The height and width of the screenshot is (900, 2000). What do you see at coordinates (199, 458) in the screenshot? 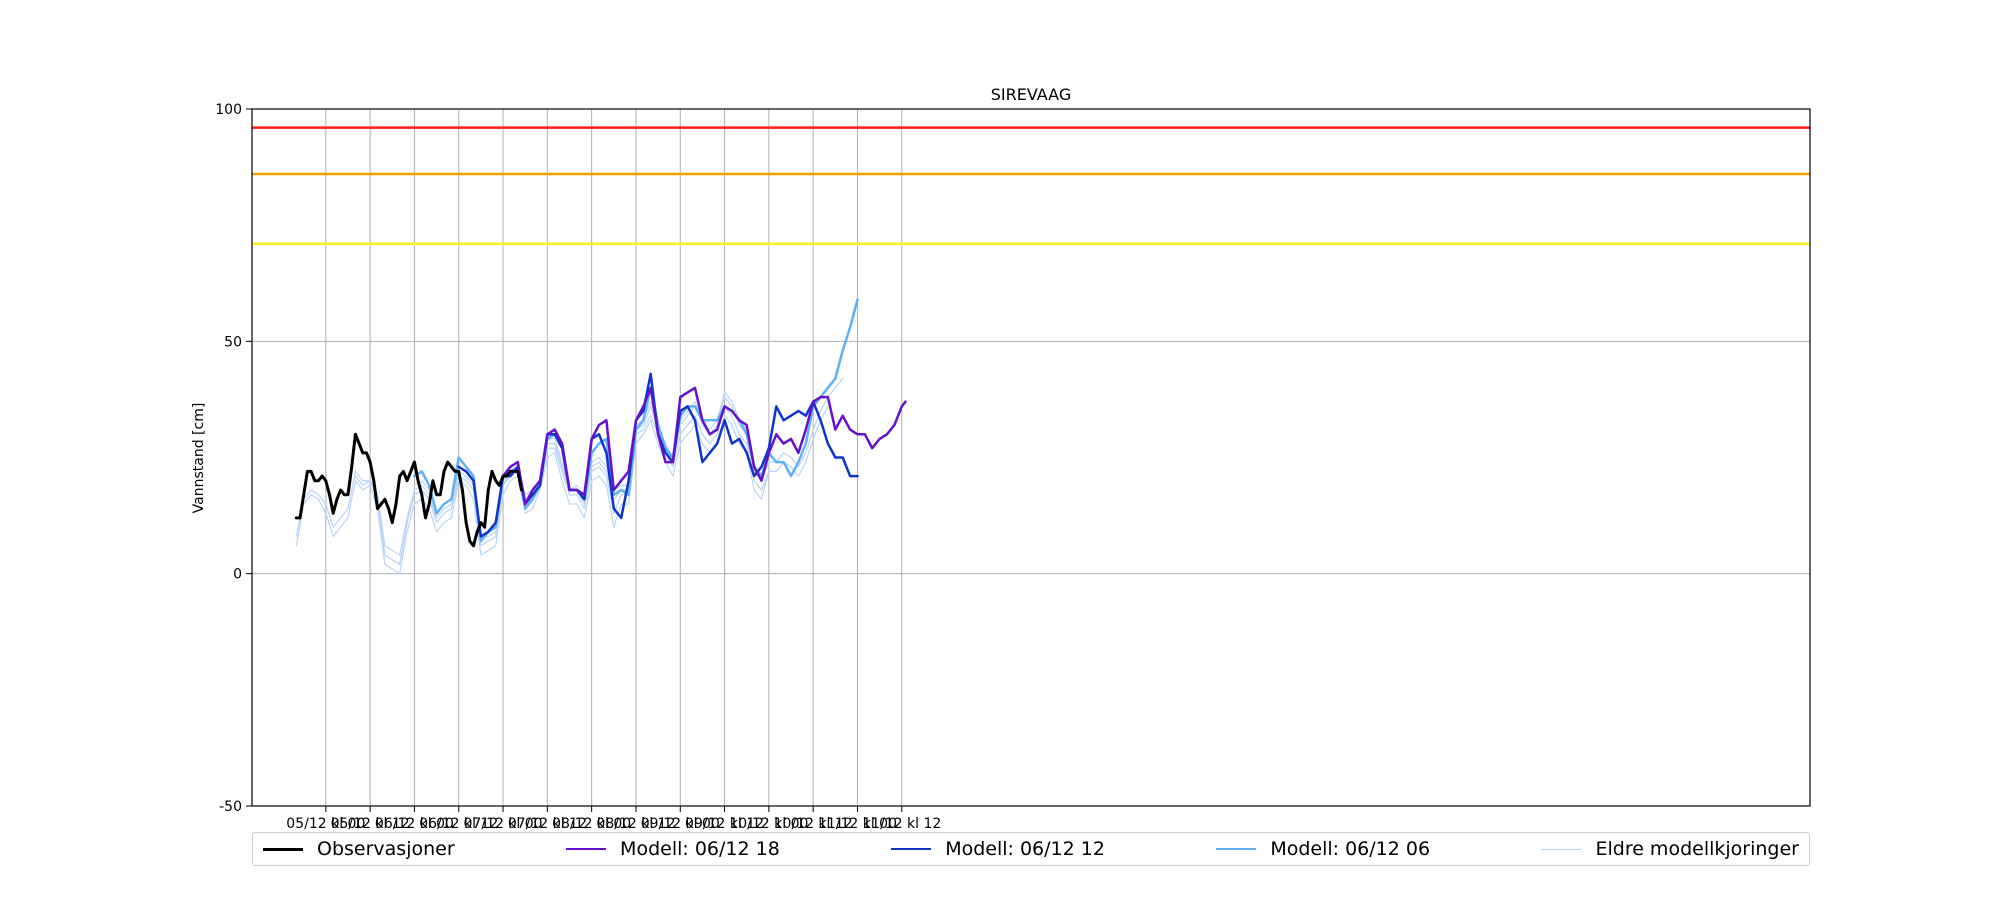
I see `y-axis-label: Vannstand [cm]` at bounding box center [199, 458].